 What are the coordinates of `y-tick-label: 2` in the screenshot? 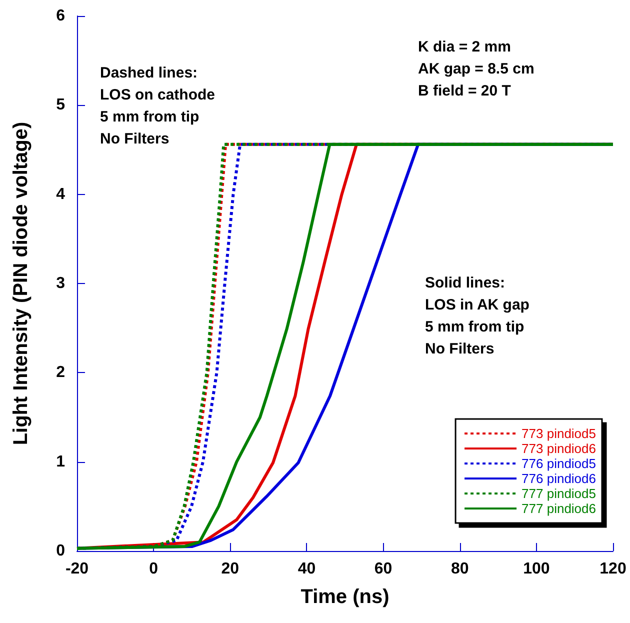 It's located at (61, 373).